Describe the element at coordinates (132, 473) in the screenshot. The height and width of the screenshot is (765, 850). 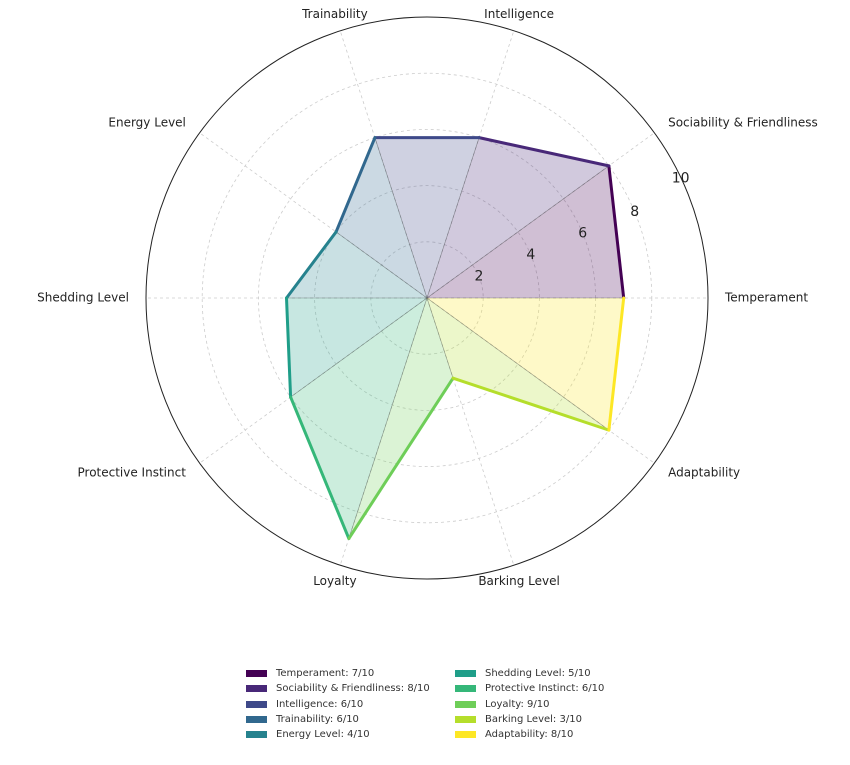
I see `axis-label-protective-instinct: Protective Instinct` at that location.